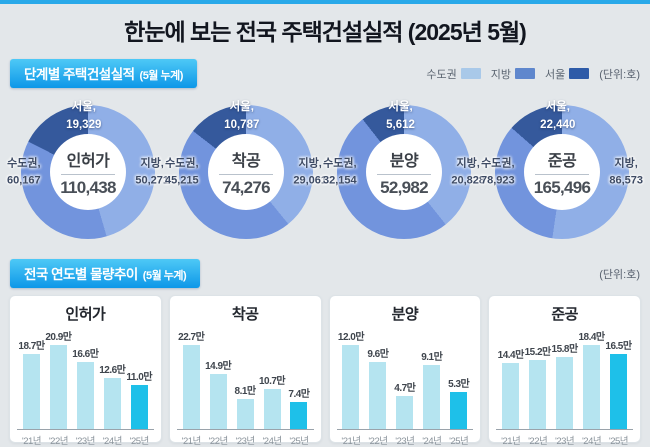  Describe the element at coordinates (325, 32) in the screenshot. I see `page-title: 한눈에 보는 전국 주택건설실적 (2025년 5월)` at that location.